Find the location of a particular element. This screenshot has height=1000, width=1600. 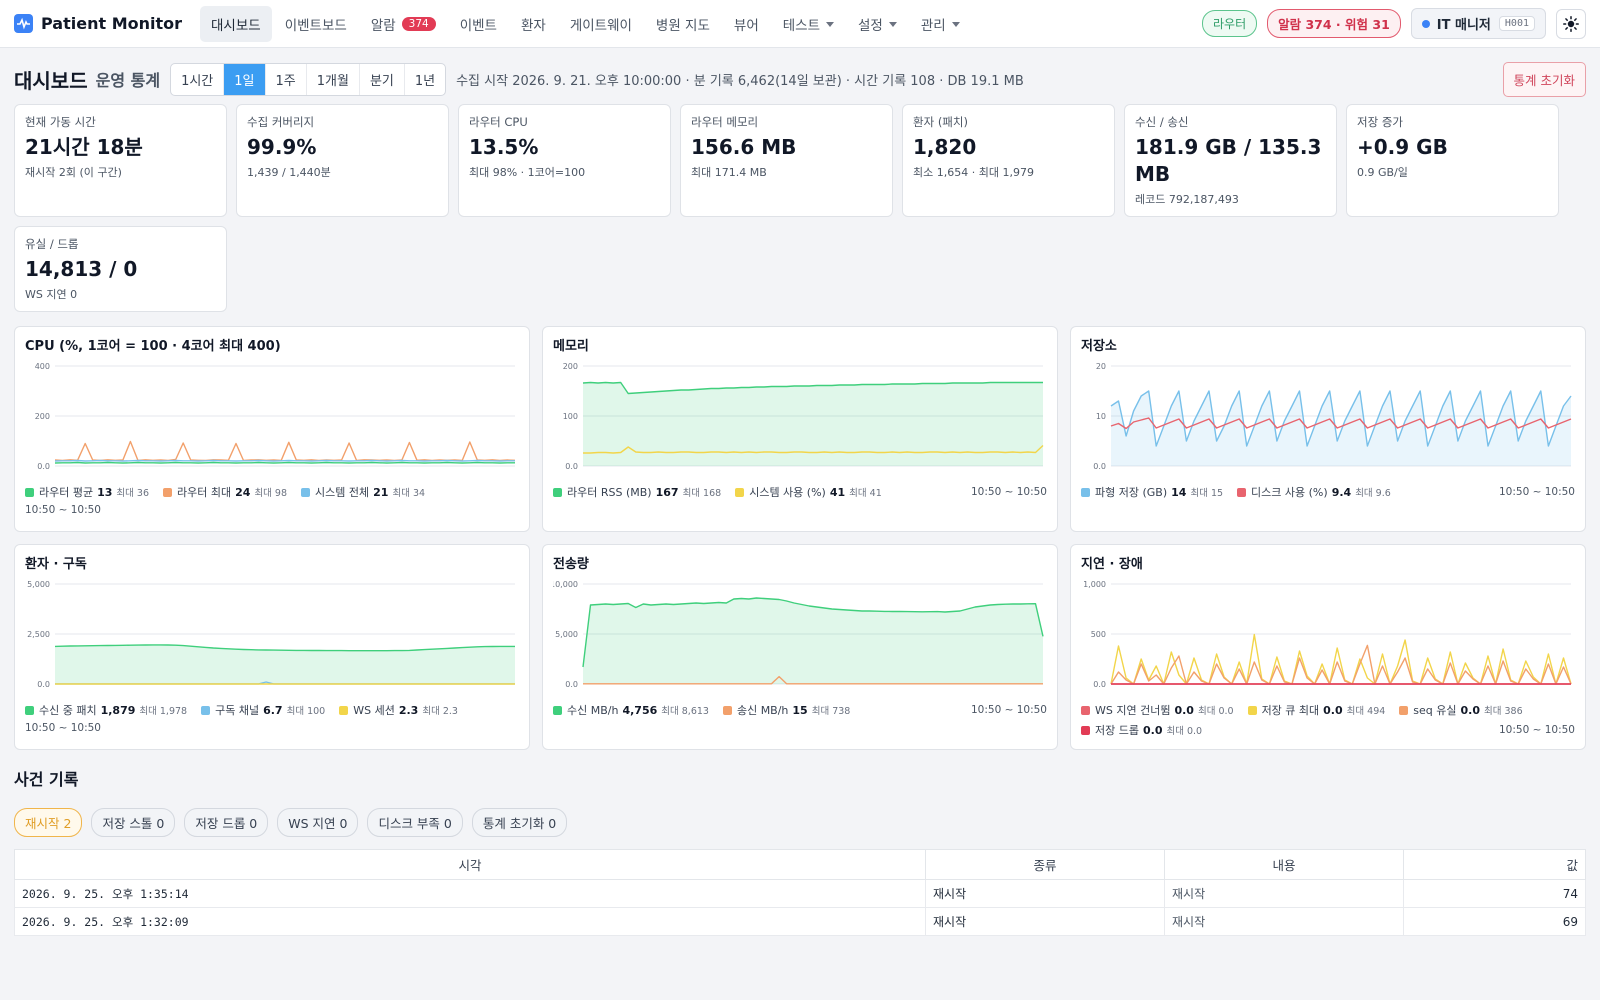

nav-item-events: 이벤트 is located at coordinates (478, 24).